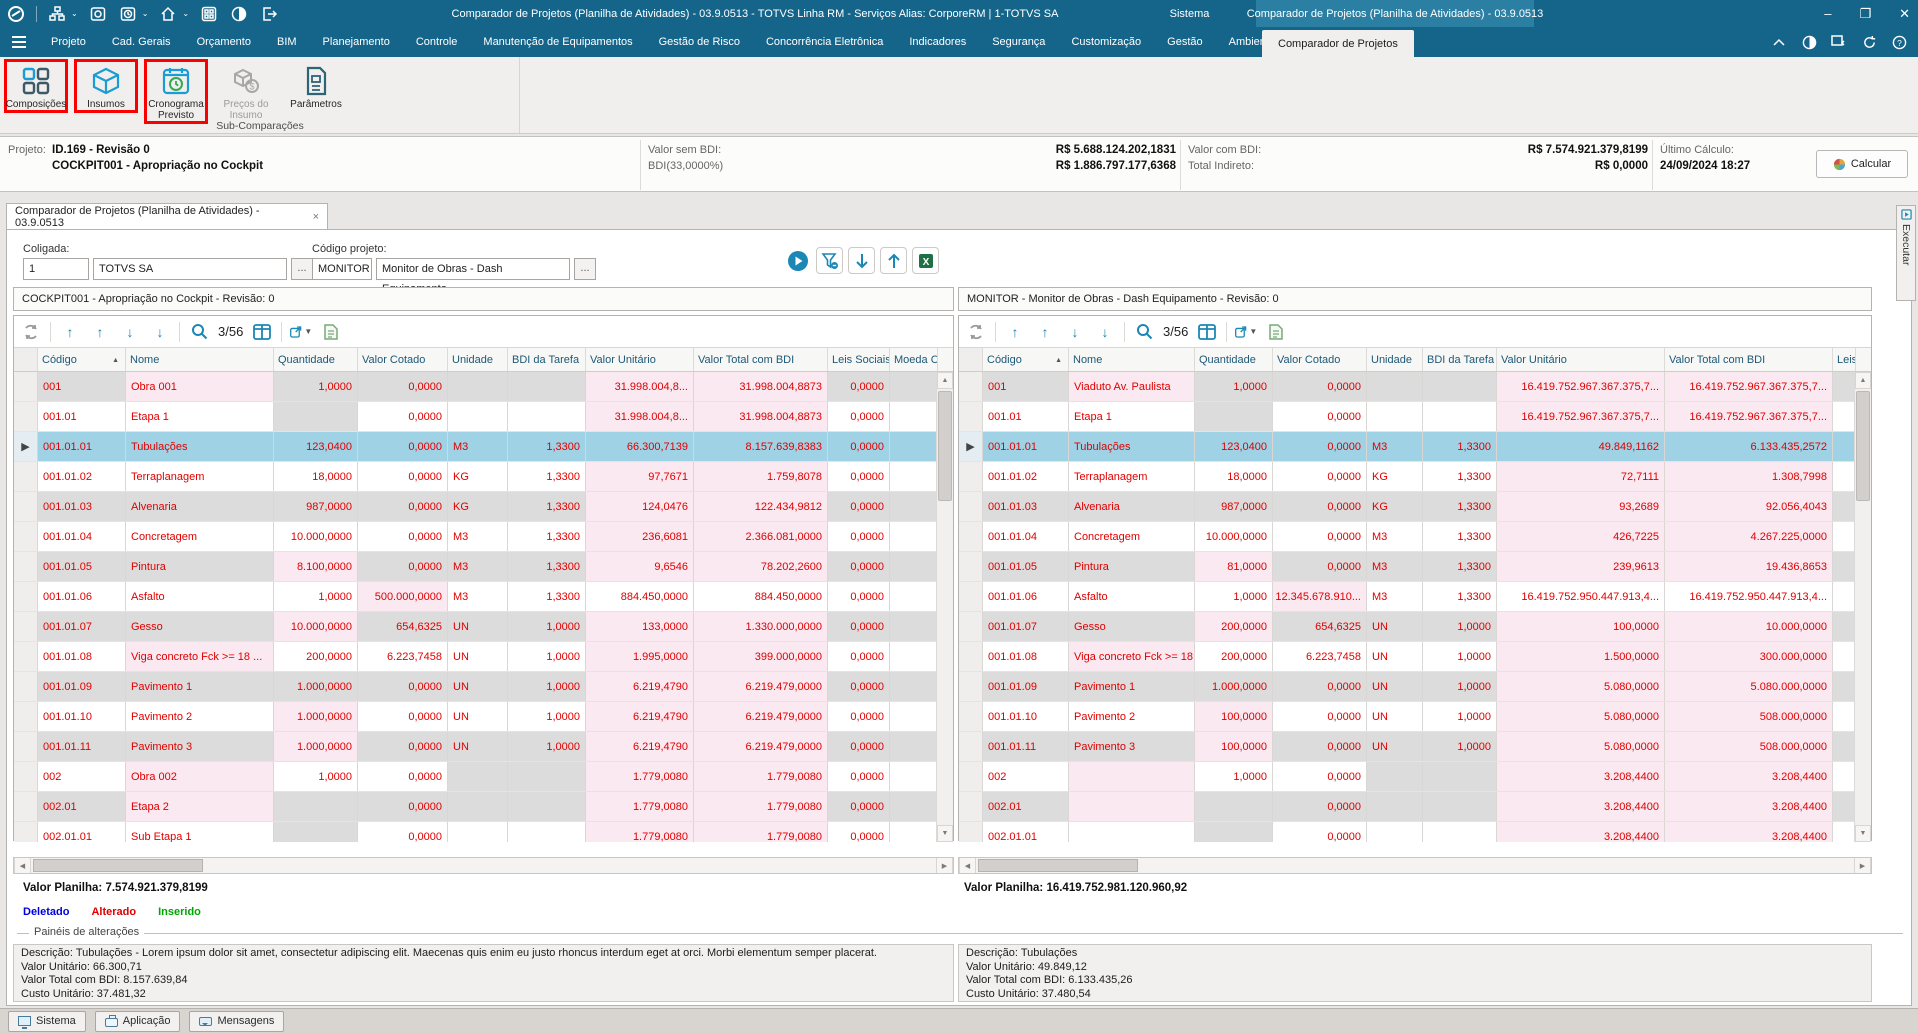 Image resolution: width=1918 pixels, height=1033 pixels. I want to click on cell-quantidade: 987,0000, so click(1234, 506).